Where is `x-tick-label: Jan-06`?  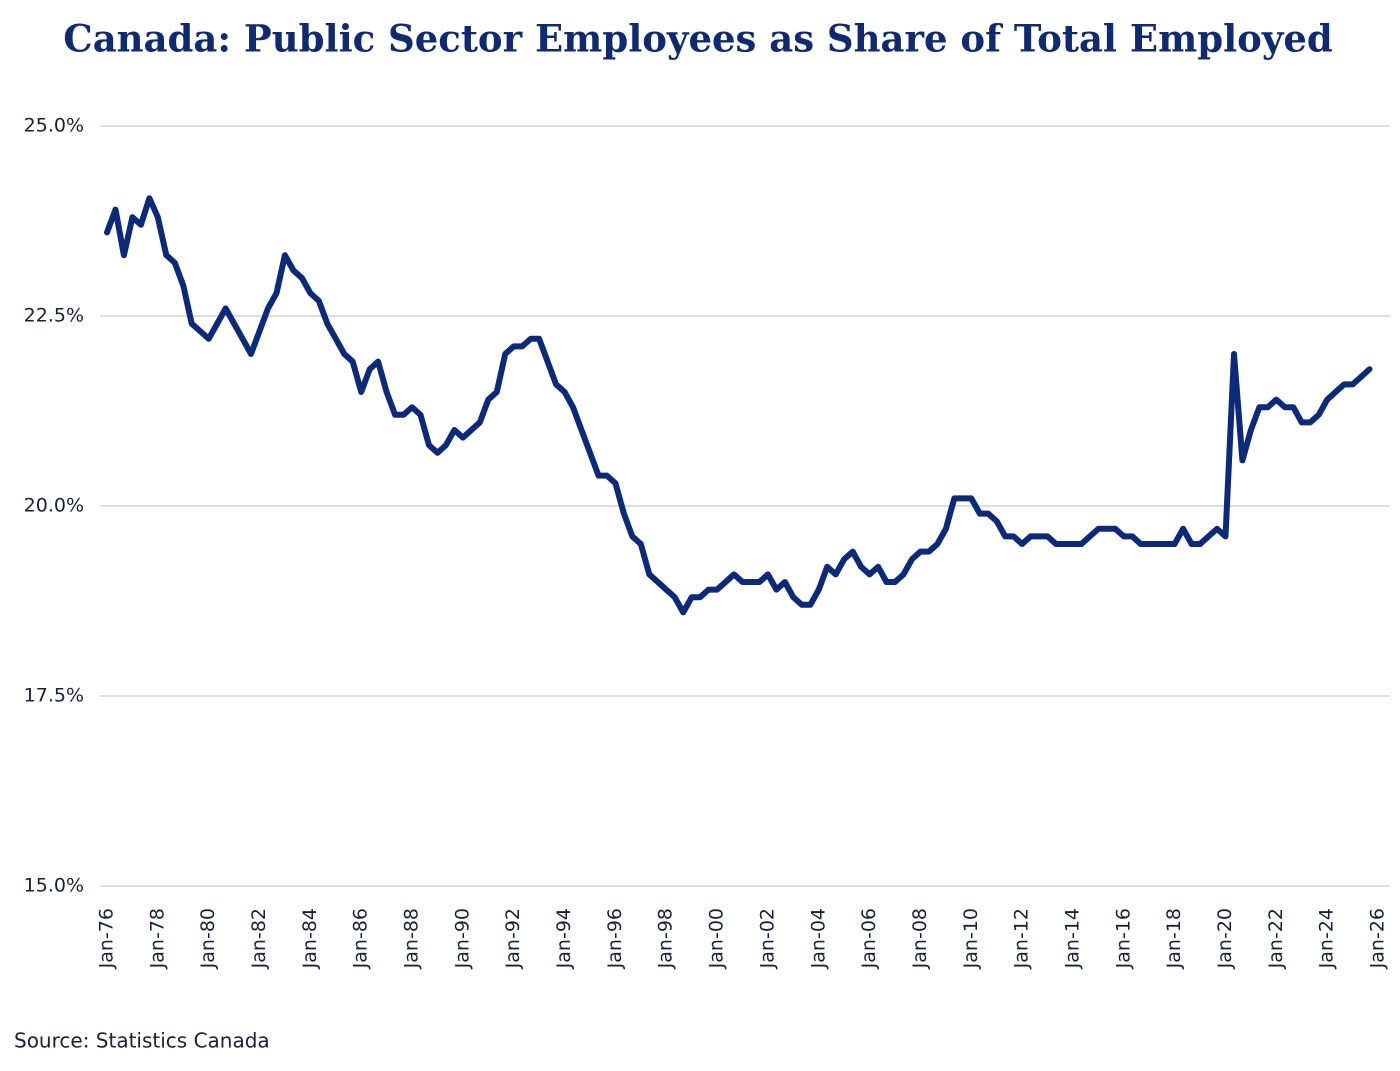
x-tick-label: Jan-06 is located at coordinates (869, 938).